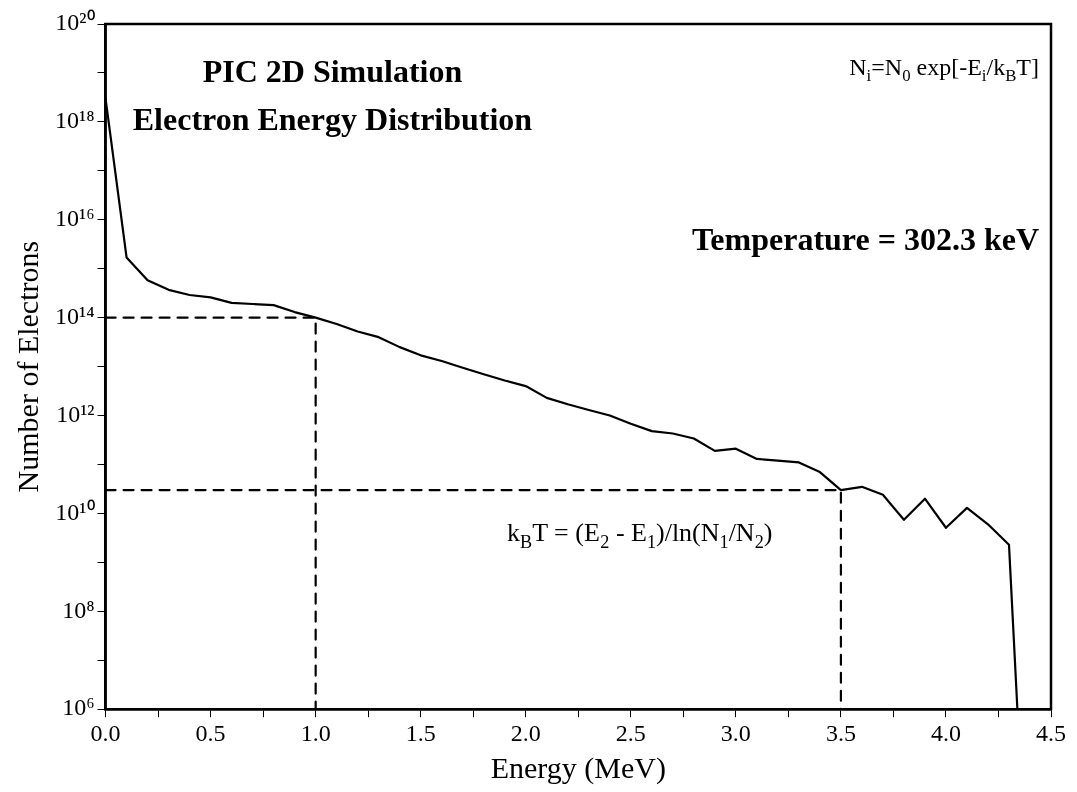 This screenshot has height=792, width=1077. Describe the element at coordinates (840, 732) in the screenshot. I see `x-tick-label: 3.5` at that location.